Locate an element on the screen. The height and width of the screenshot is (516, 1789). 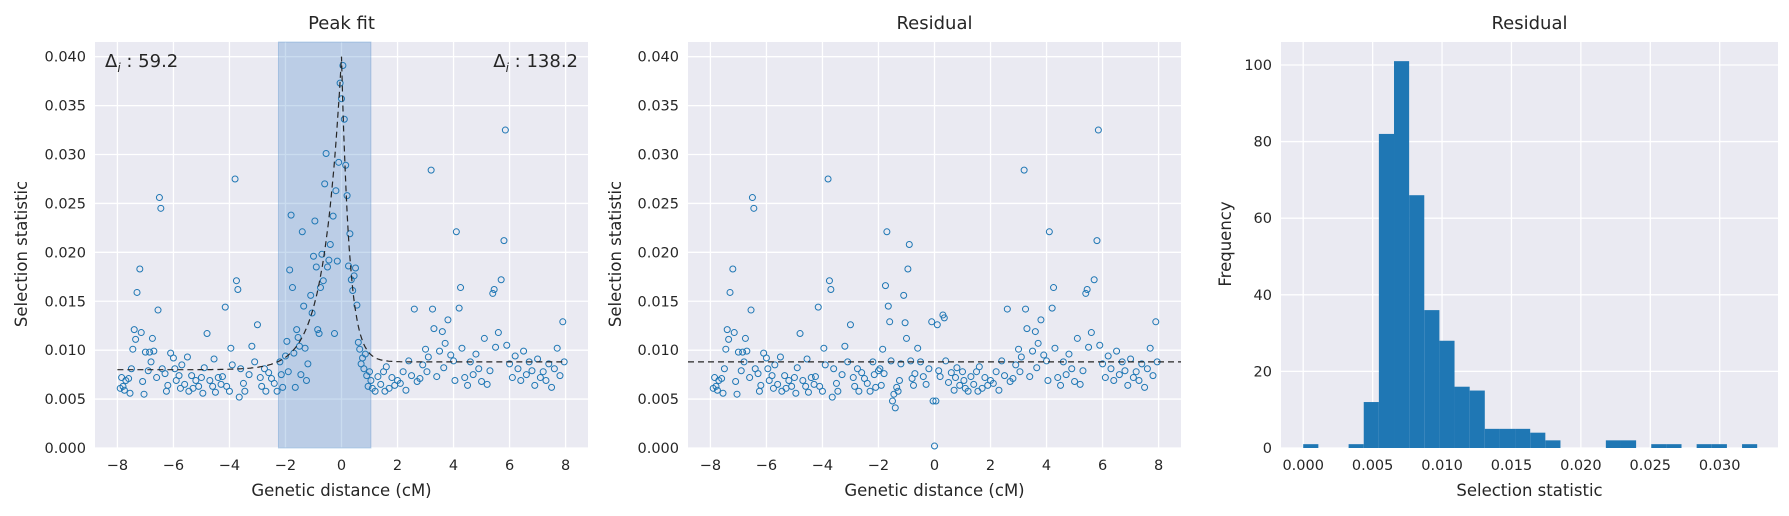
y-tick-label: 0.020 is located at coordinates (658, 253).